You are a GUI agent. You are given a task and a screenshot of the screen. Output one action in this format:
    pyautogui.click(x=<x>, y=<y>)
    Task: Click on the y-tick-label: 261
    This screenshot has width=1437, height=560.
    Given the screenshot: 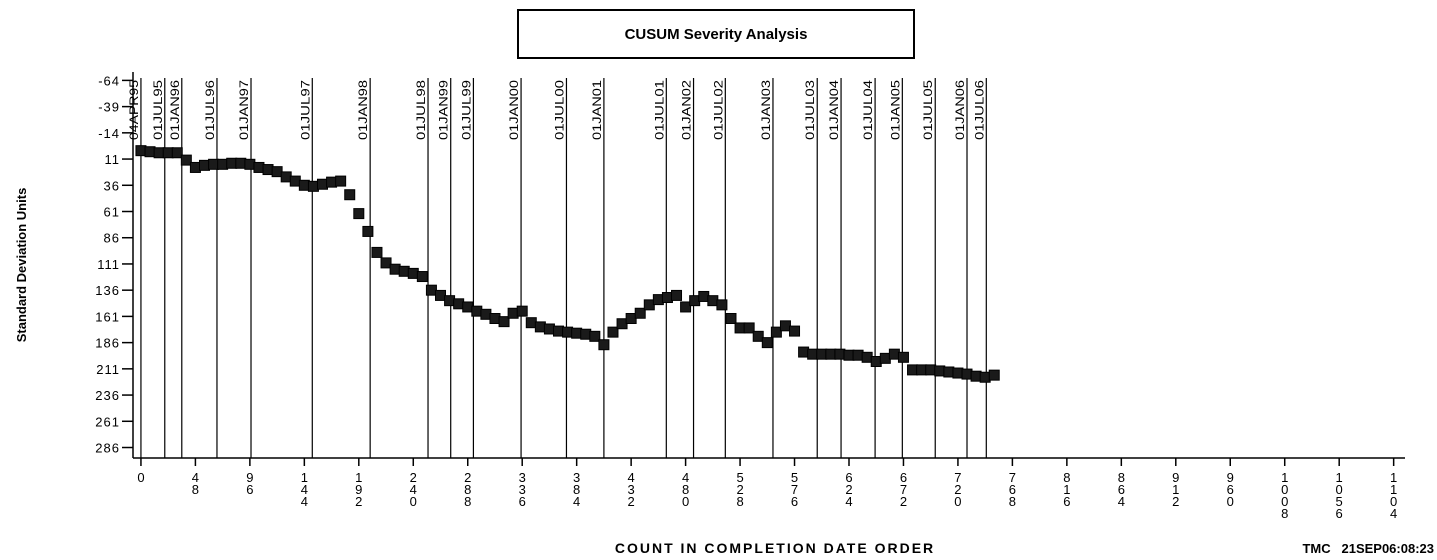 What is the action you would take?
    pyautogui.click(x=107, y=421)
    